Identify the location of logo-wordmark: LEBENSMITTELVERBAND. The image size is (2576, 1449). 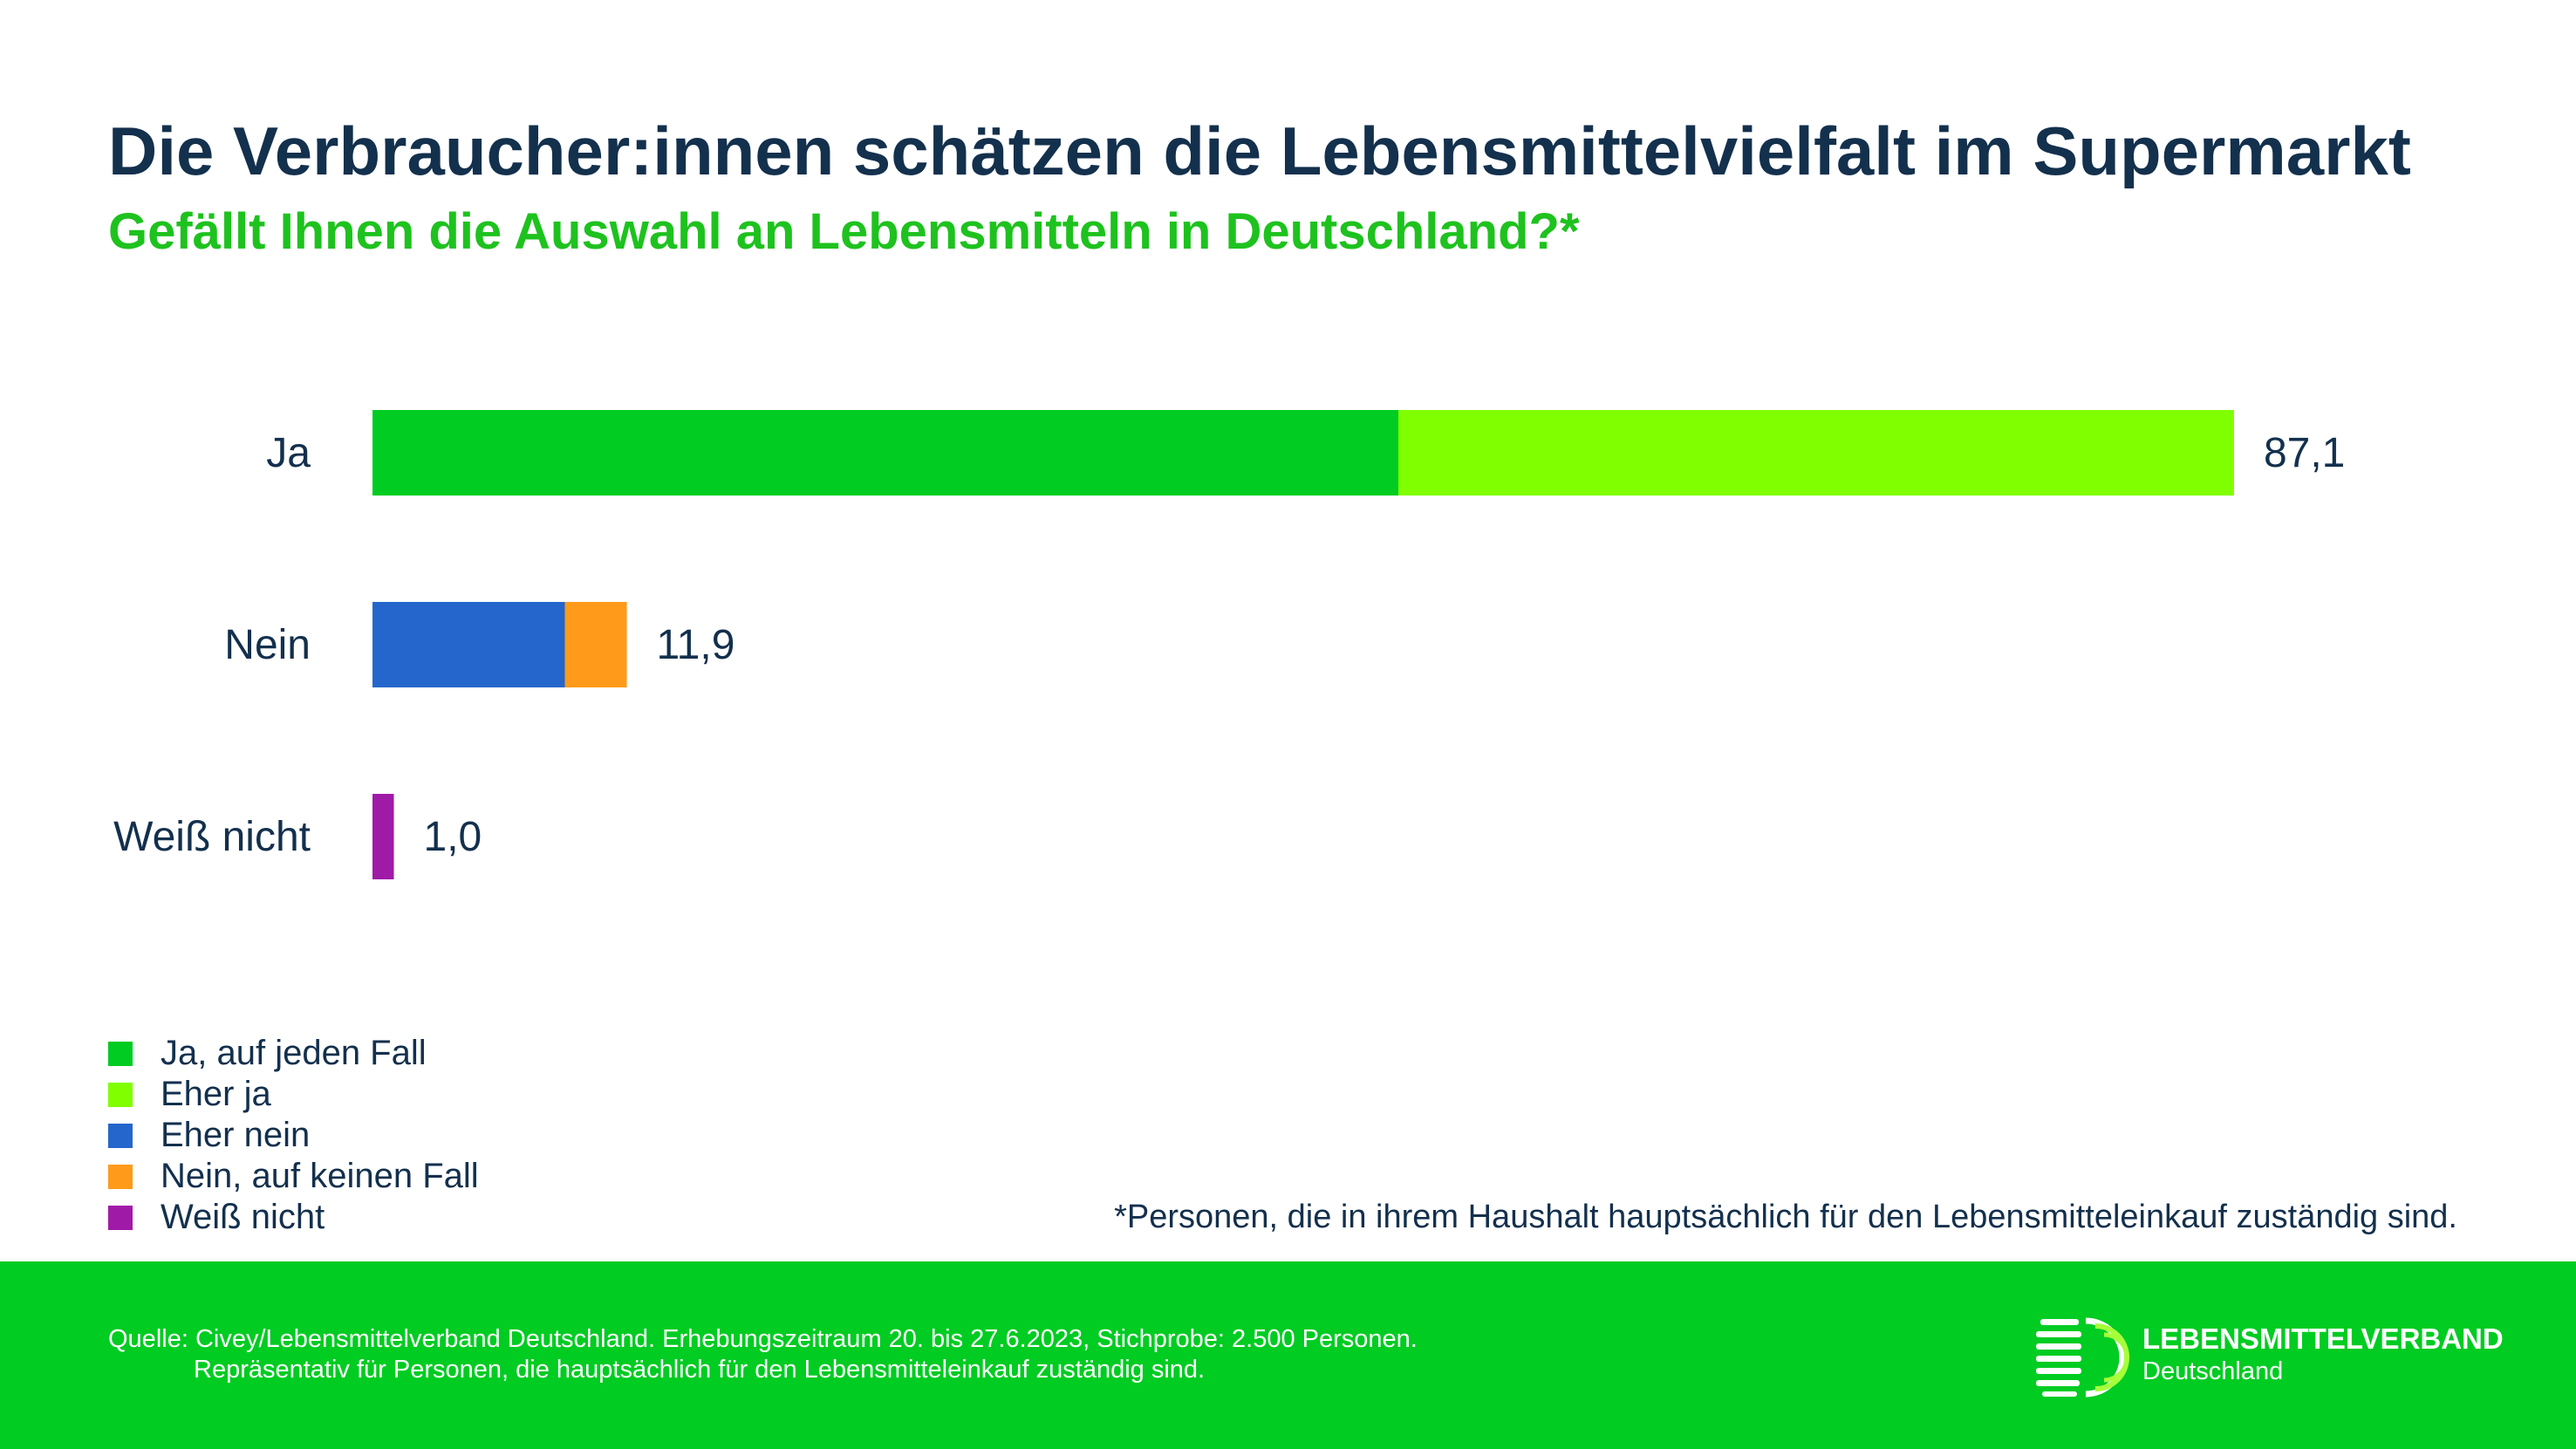
(2323, 1339).